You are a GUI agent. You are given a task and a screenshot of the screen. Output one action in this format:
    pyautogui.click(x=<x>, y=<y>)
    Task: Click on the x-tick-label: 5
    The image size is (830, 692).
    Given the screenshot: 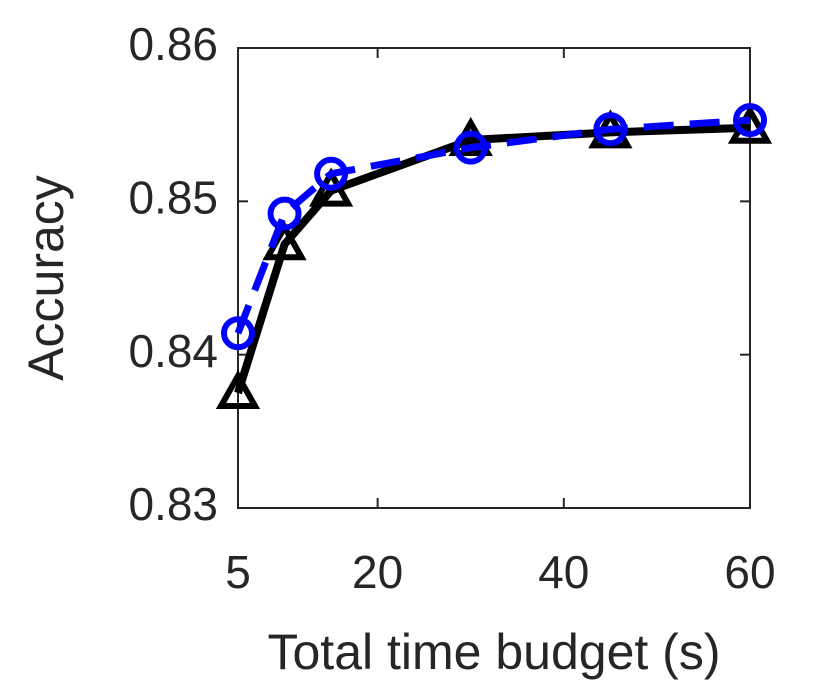 What is the action you would take?
    pyautogui.click(x=238, y=572)
    